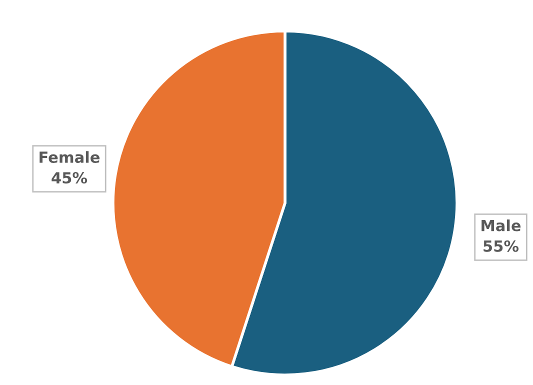  Describe the element at coordinates (70, 157) in the screenshot. I see `slice-label: Female` at that location.